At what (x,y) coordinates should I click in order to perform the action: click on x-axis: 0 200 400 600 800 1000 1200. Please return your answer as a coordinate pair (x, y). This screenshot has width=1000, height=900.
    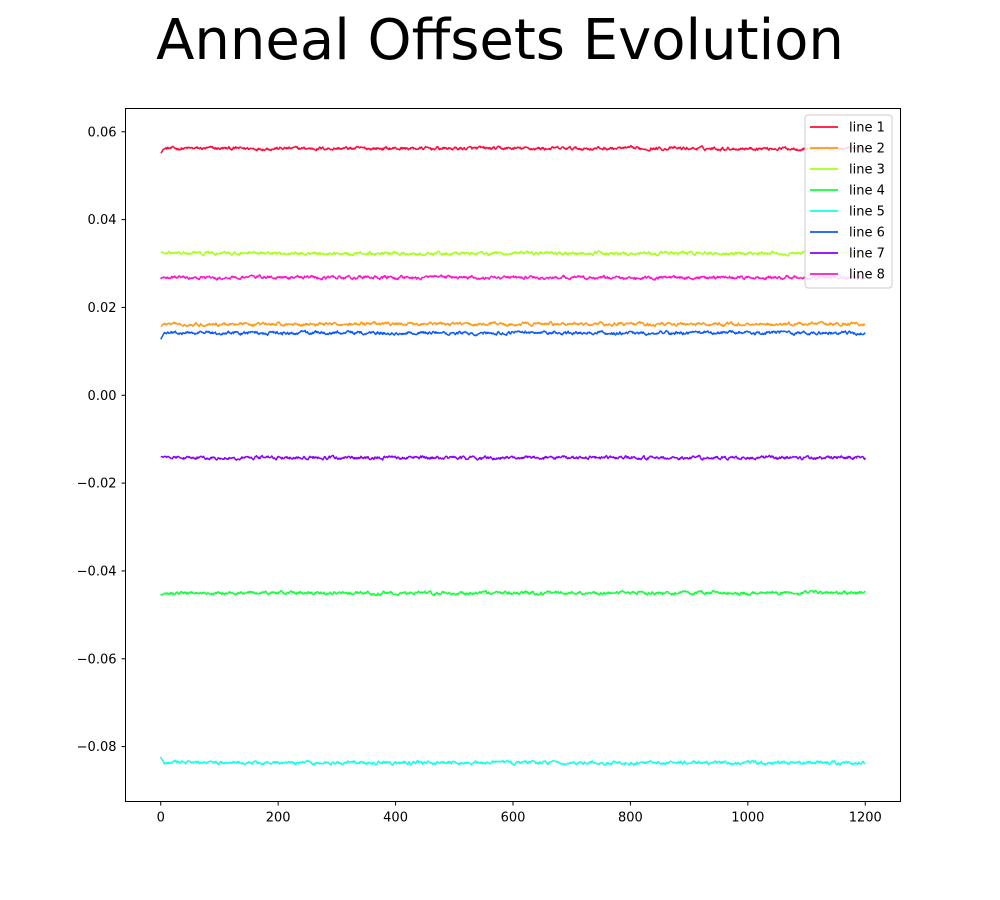
    Looking at the image, I should click on (519, 813).